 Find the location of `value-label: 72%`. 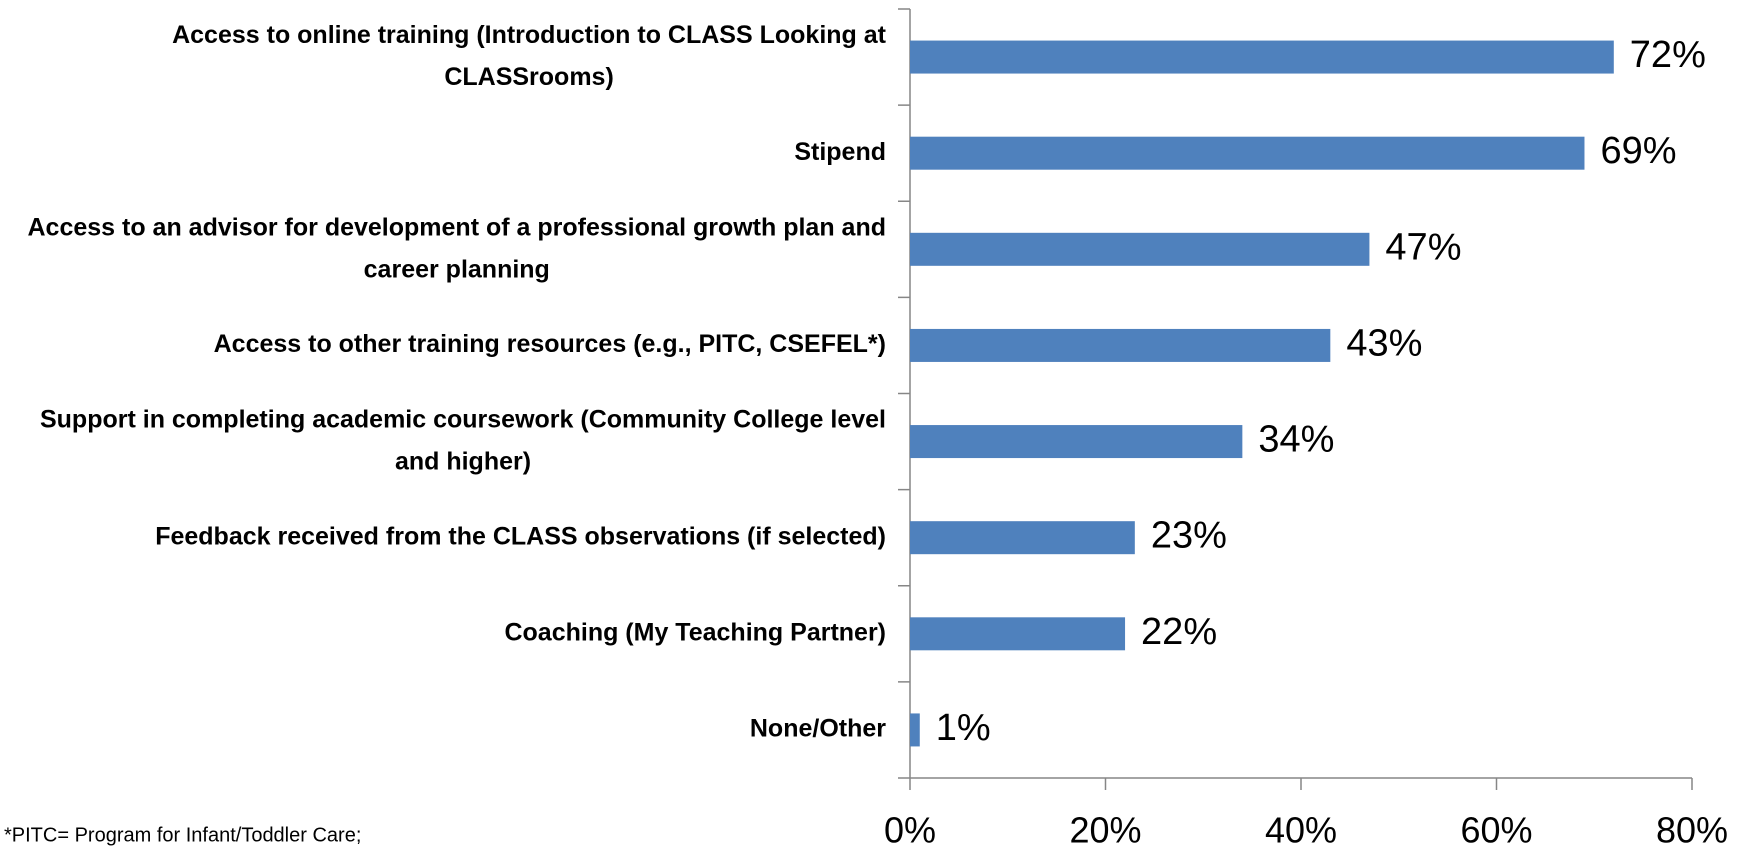

value-label: 72% is located at coordinates (1668, 55).